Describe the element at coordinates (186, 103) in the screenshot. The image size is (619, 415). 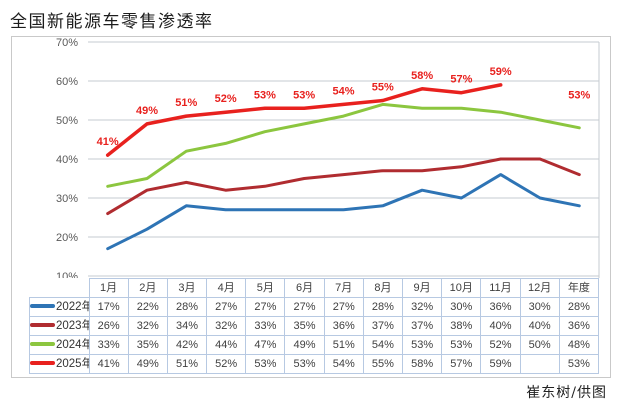
I see `data-label-2025年: 51%` at that location.